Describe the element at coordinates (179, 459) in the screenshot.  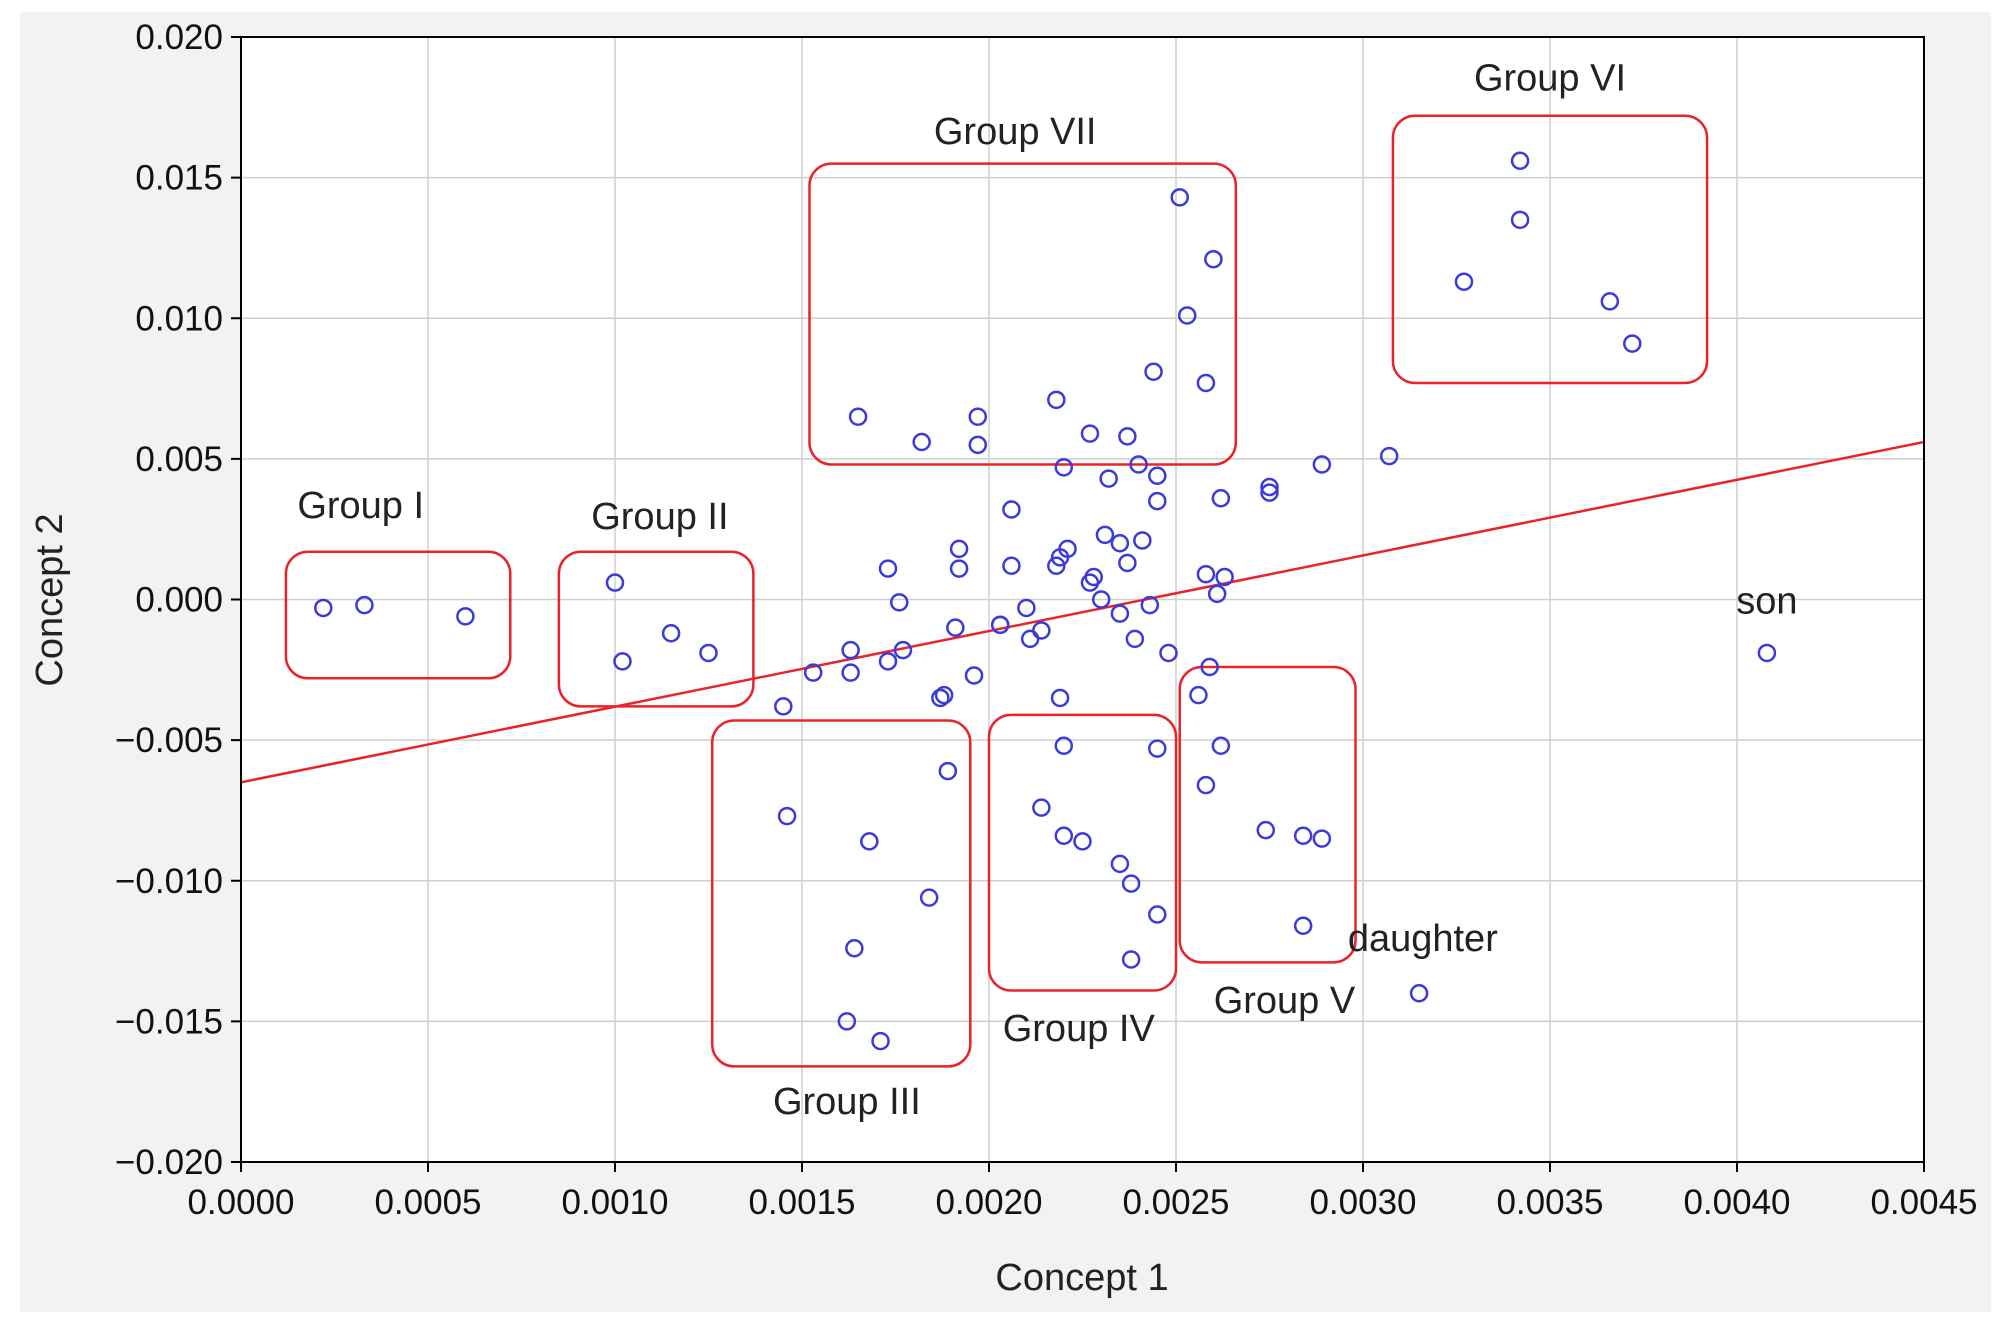
I see `y-tick-label: 0.005` at that location.